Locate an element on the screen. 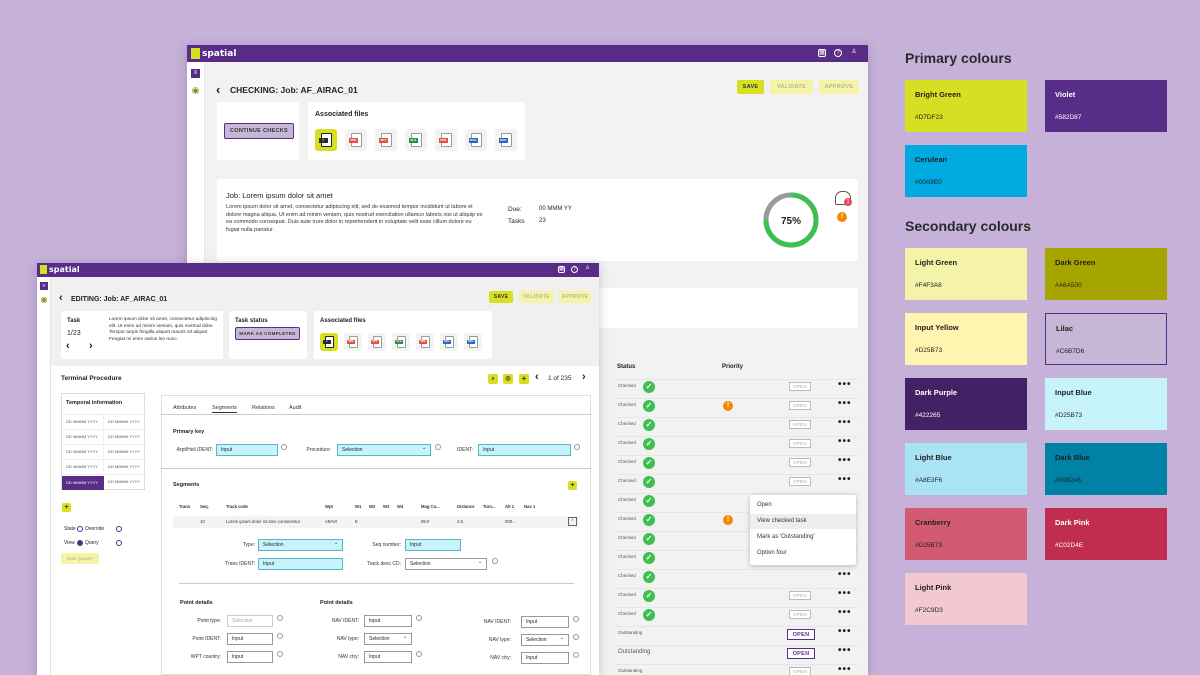 Image resolution: width=1200 pixels, height=675 pixels. nav-ident2-input: Input is located at coordinates (545, 622).